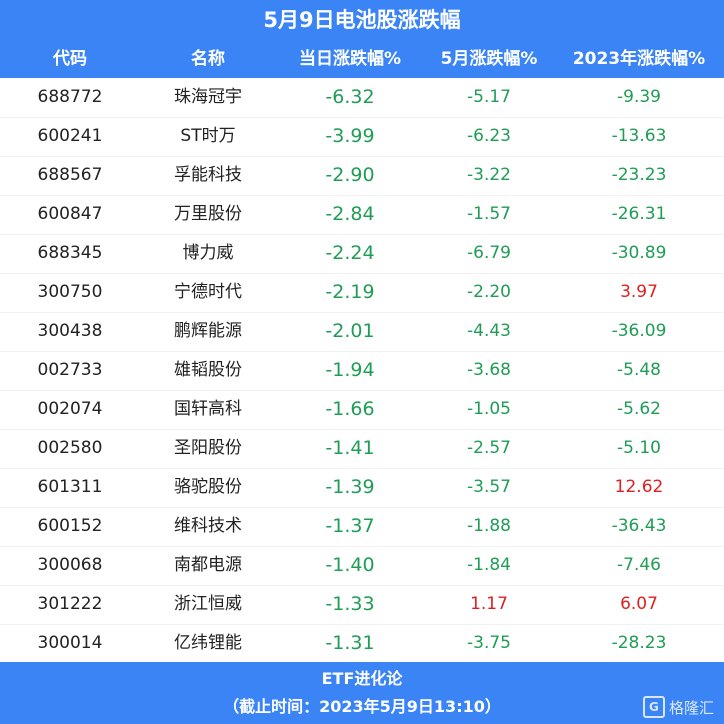 The height and width of the screenshot is (724, 724). Describe the element at coordinates (350, 331) in the screenshot. I see `cell-today-change: -2.01` at that location.